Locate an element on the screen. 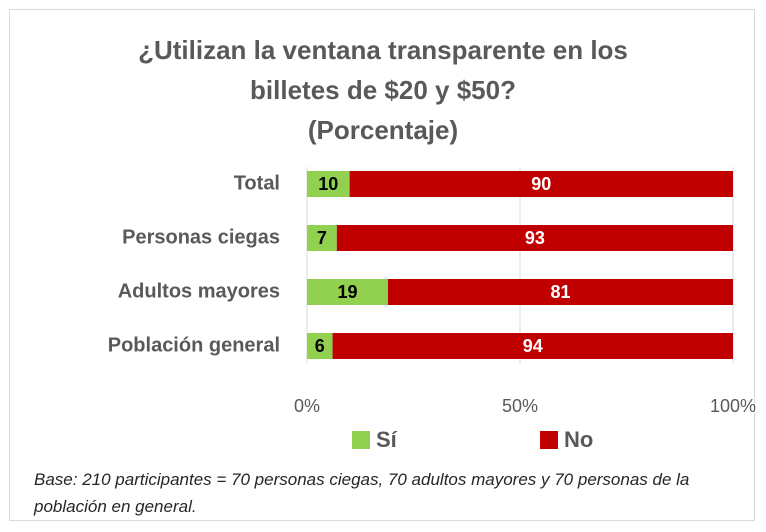 This screenshot has width=766, height=532. data-label: 93 is located at coordinates (535, 238).